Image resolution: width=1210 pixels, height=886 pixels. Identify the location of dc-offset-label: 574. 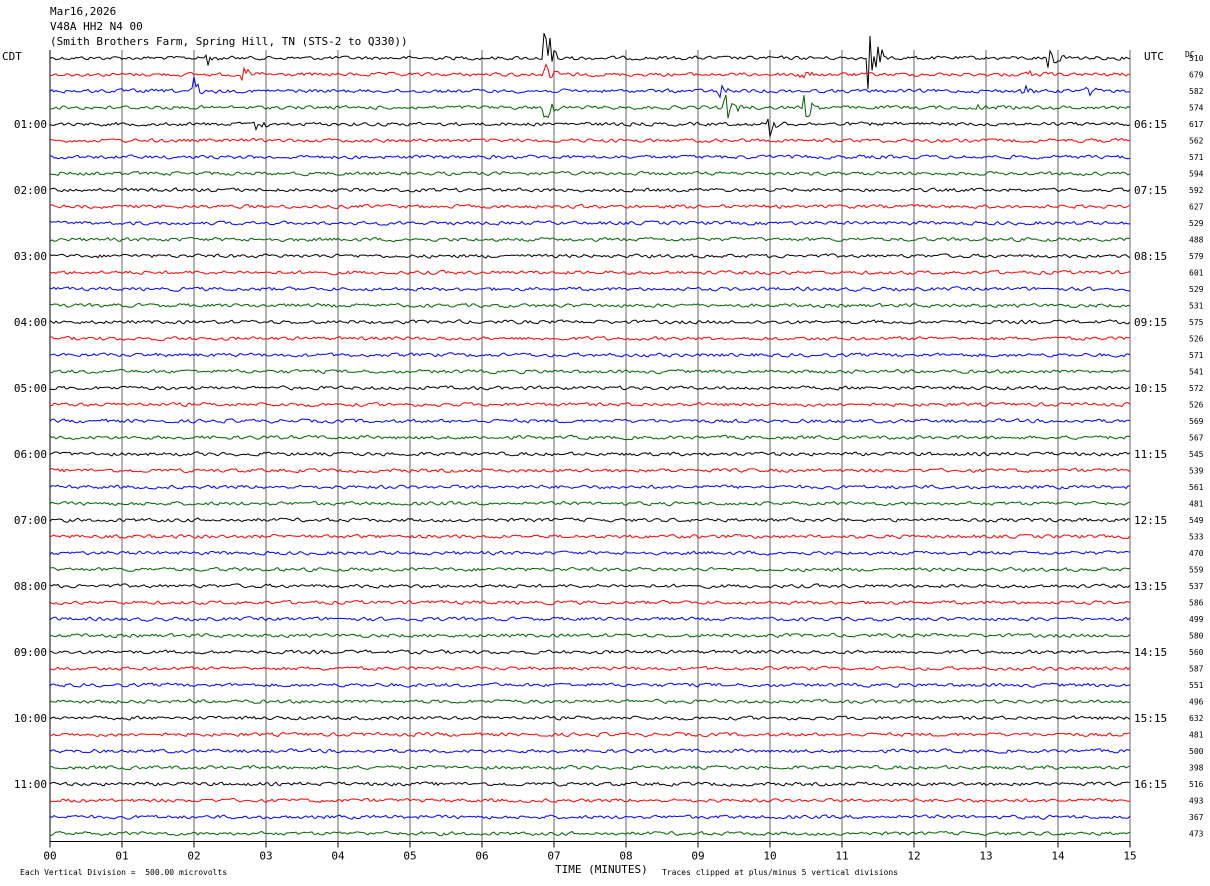
(1196, 108).